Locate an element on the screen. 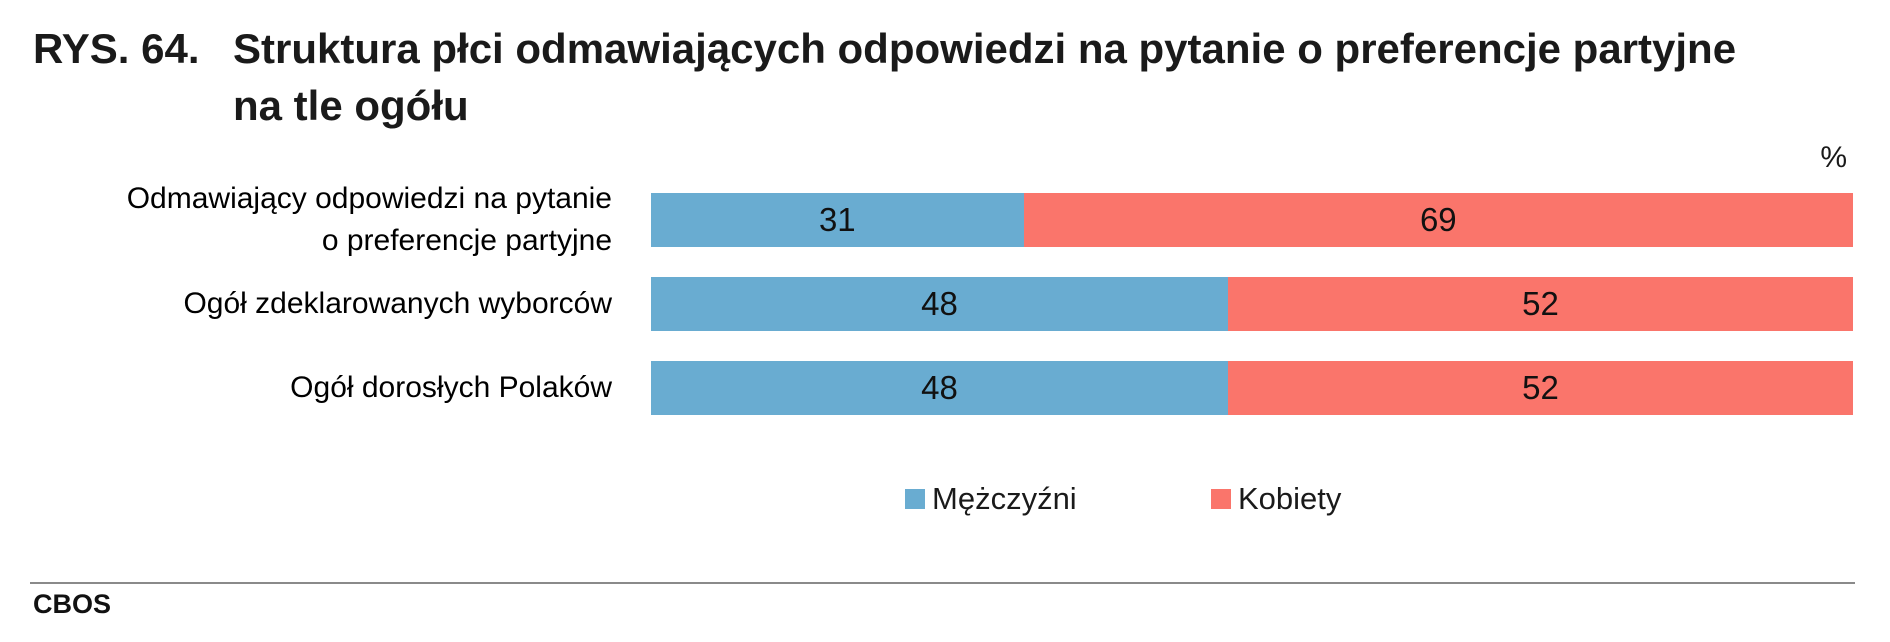  figure-number: RYS. 64. is located at coordinates (116, 48).